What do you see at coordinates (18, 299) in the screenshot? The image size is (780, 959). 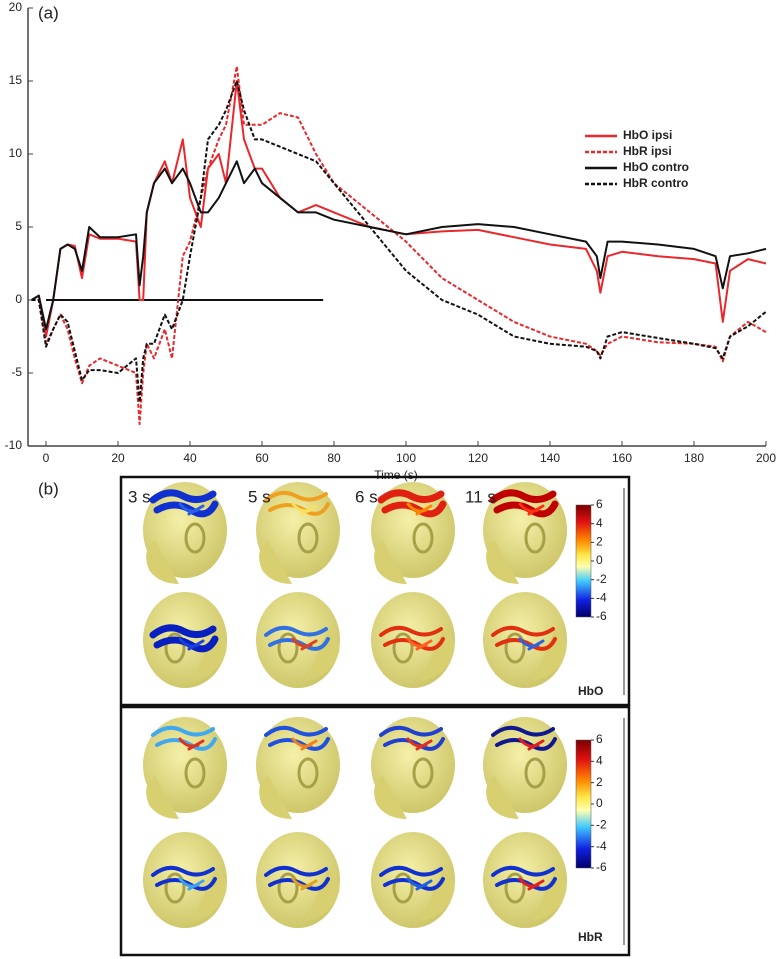 I see `y-tick-label: 0` at bounding box center [18, 299].